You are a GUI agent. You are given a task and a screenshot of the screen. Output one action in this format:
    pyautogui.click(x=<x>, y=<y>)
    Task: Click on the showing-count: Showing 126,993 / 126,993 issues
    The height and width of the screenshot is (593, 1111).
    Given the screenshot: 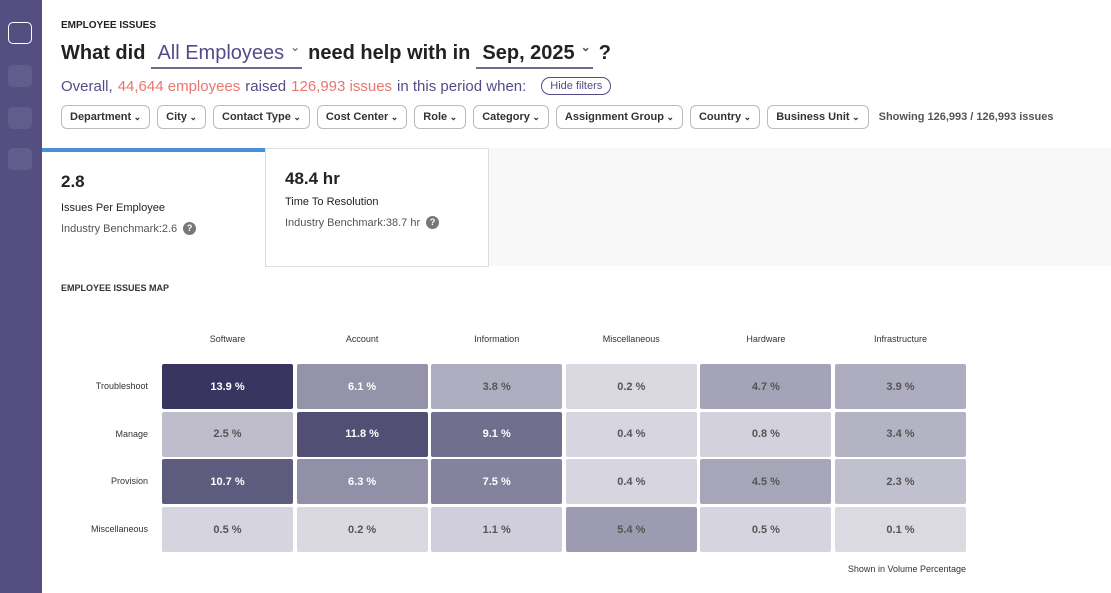 What is the action you would take?
    pyautogui.click(x=966, y=117)
    